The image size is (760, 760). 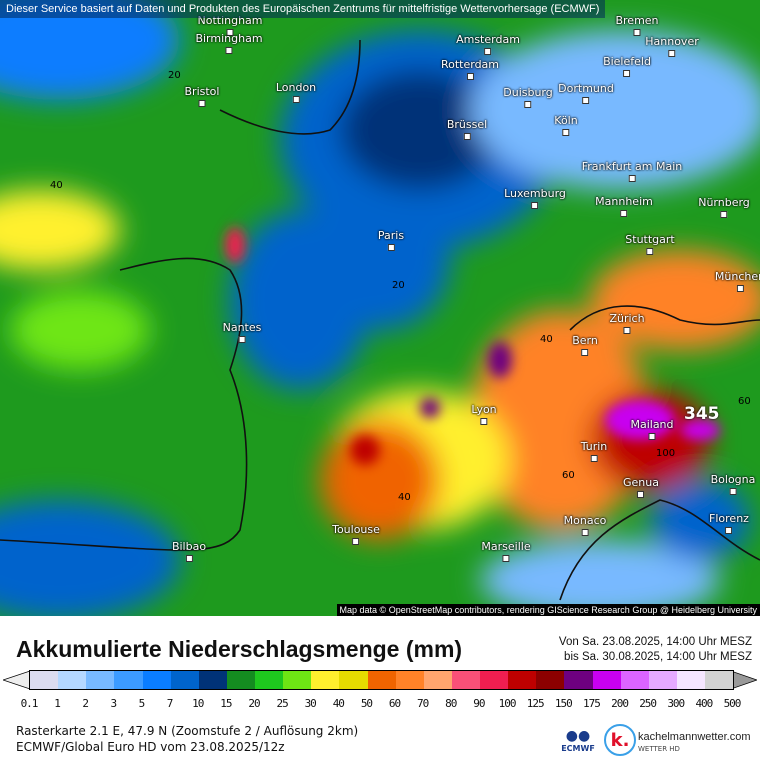 I want to click on ecmwf-logo: ●● ECMWF, so click(x=578, y=740).